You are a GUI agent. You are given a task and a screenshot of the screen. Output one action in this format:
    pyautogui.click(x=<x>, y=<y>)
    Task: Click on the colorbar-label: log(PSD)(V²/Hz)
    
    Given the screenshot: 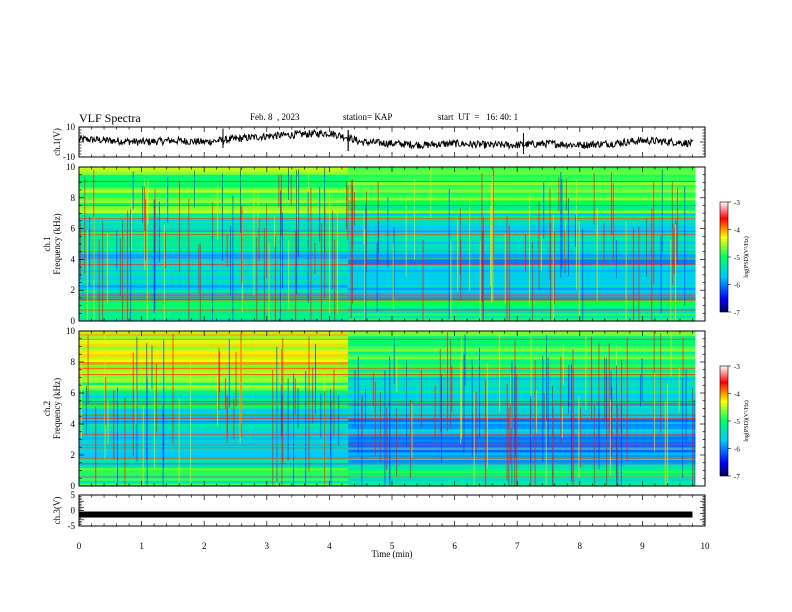 What is the action you would take?
    pyautogui.click(x=746, y=256)
    